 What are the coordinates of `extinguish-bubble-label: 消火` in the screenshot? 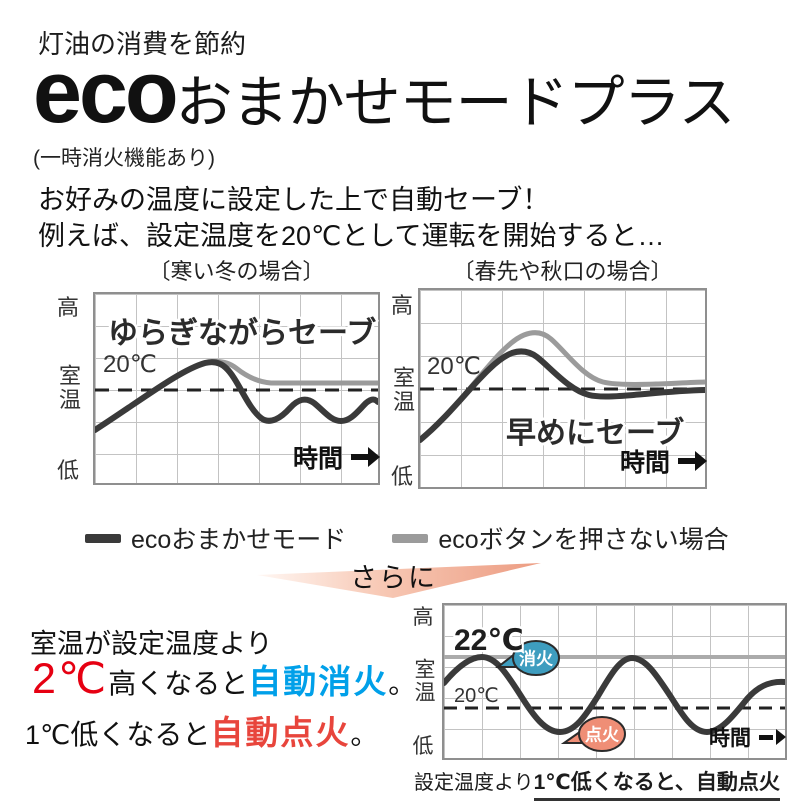 It's located at (536, 659).